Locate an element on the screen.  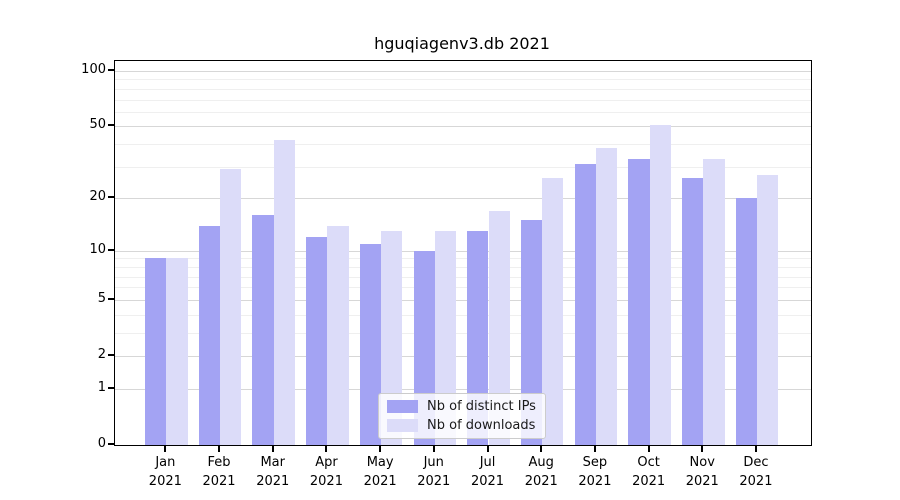
legend: Nb of distinct IPs Nb of downloads is located at coordinates (462, 416).